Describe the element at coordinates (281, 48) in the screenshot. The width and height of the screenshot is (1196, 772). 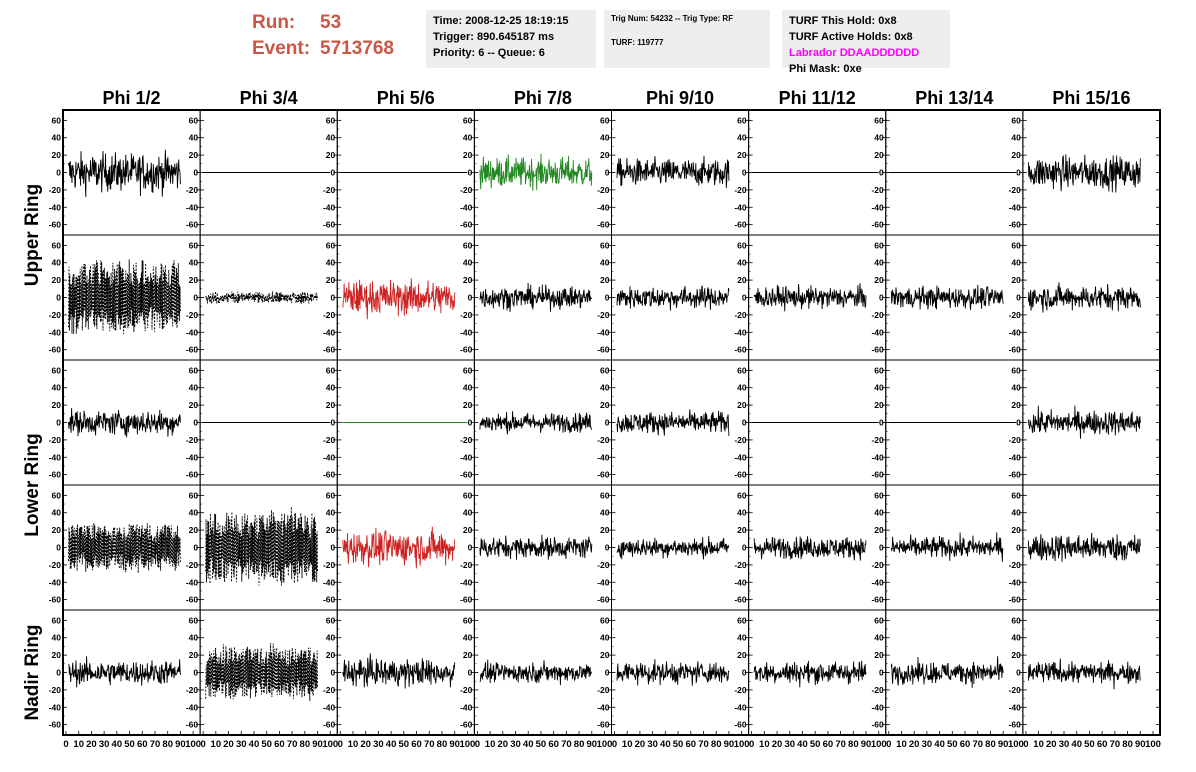
I see `event-label: Event:` at that location.